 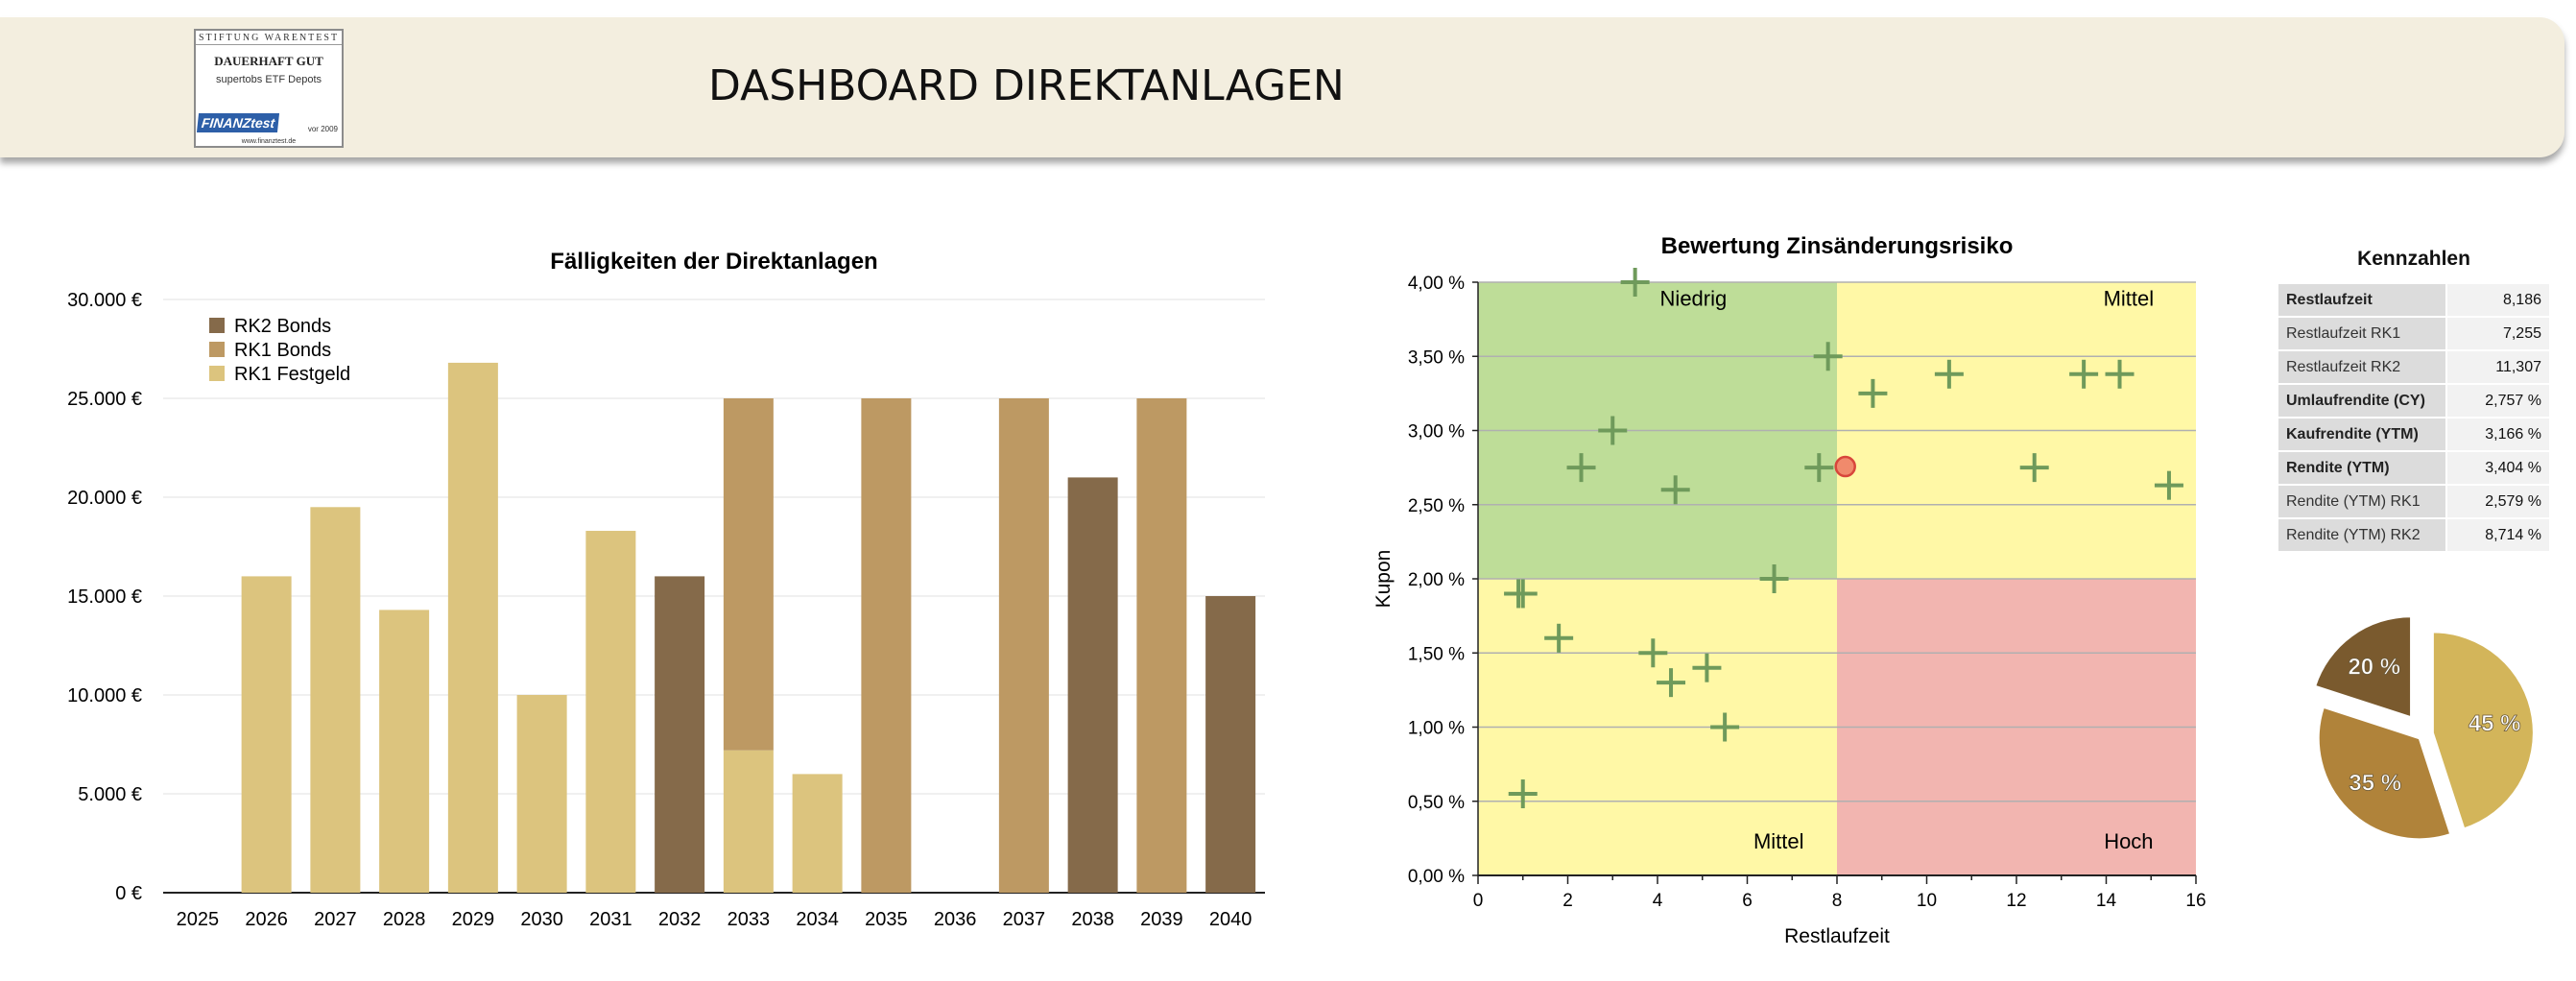 What do you see at coordinates (2498, 300) in the screenshot?
I see `kennzahl-value: 8,186` at bounding box center [2498, 300].